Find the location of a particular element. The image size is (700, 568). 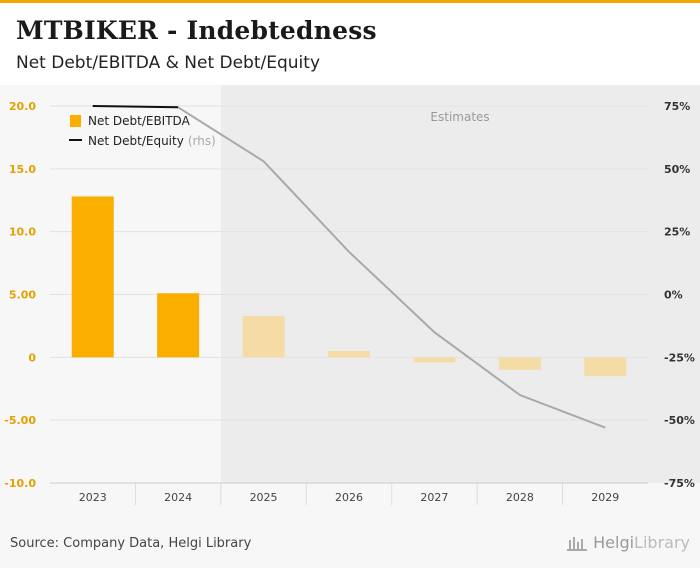

bar-2023 is located at coordinates (92, 277).